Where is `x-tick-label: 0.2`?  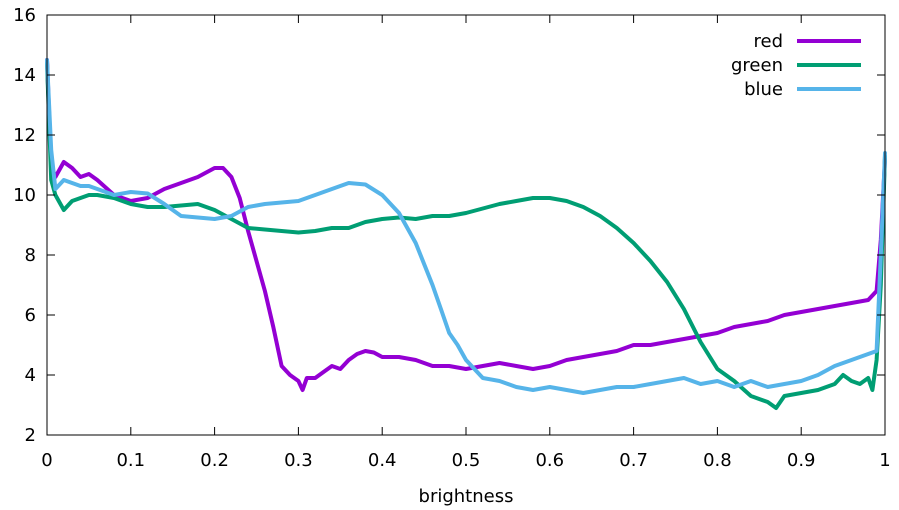
x-tick-label: 0.2 is located at coordinates (214, 460).